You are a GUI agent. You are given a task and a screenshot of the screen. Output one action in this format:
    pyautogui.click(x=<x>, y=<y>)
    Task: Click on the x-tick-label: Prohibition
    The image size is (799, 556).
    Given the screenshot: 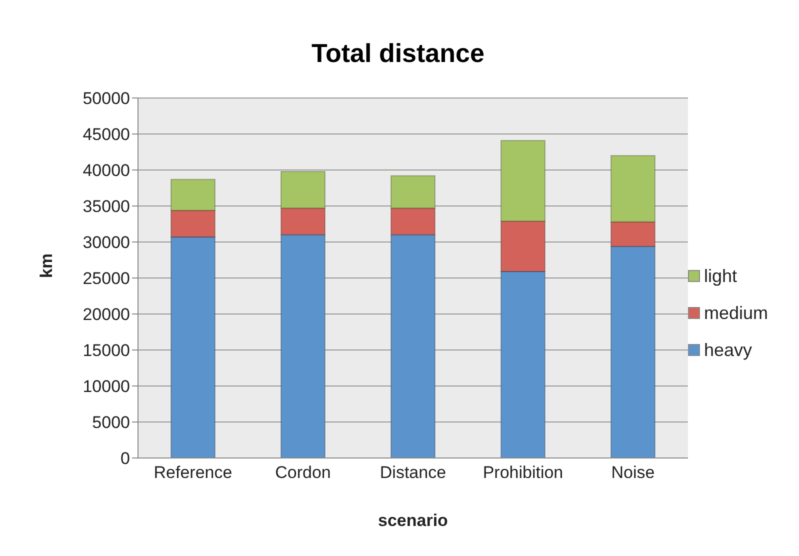 What is the action you would take?
    pyautogui.click(x=523, y=472)
    